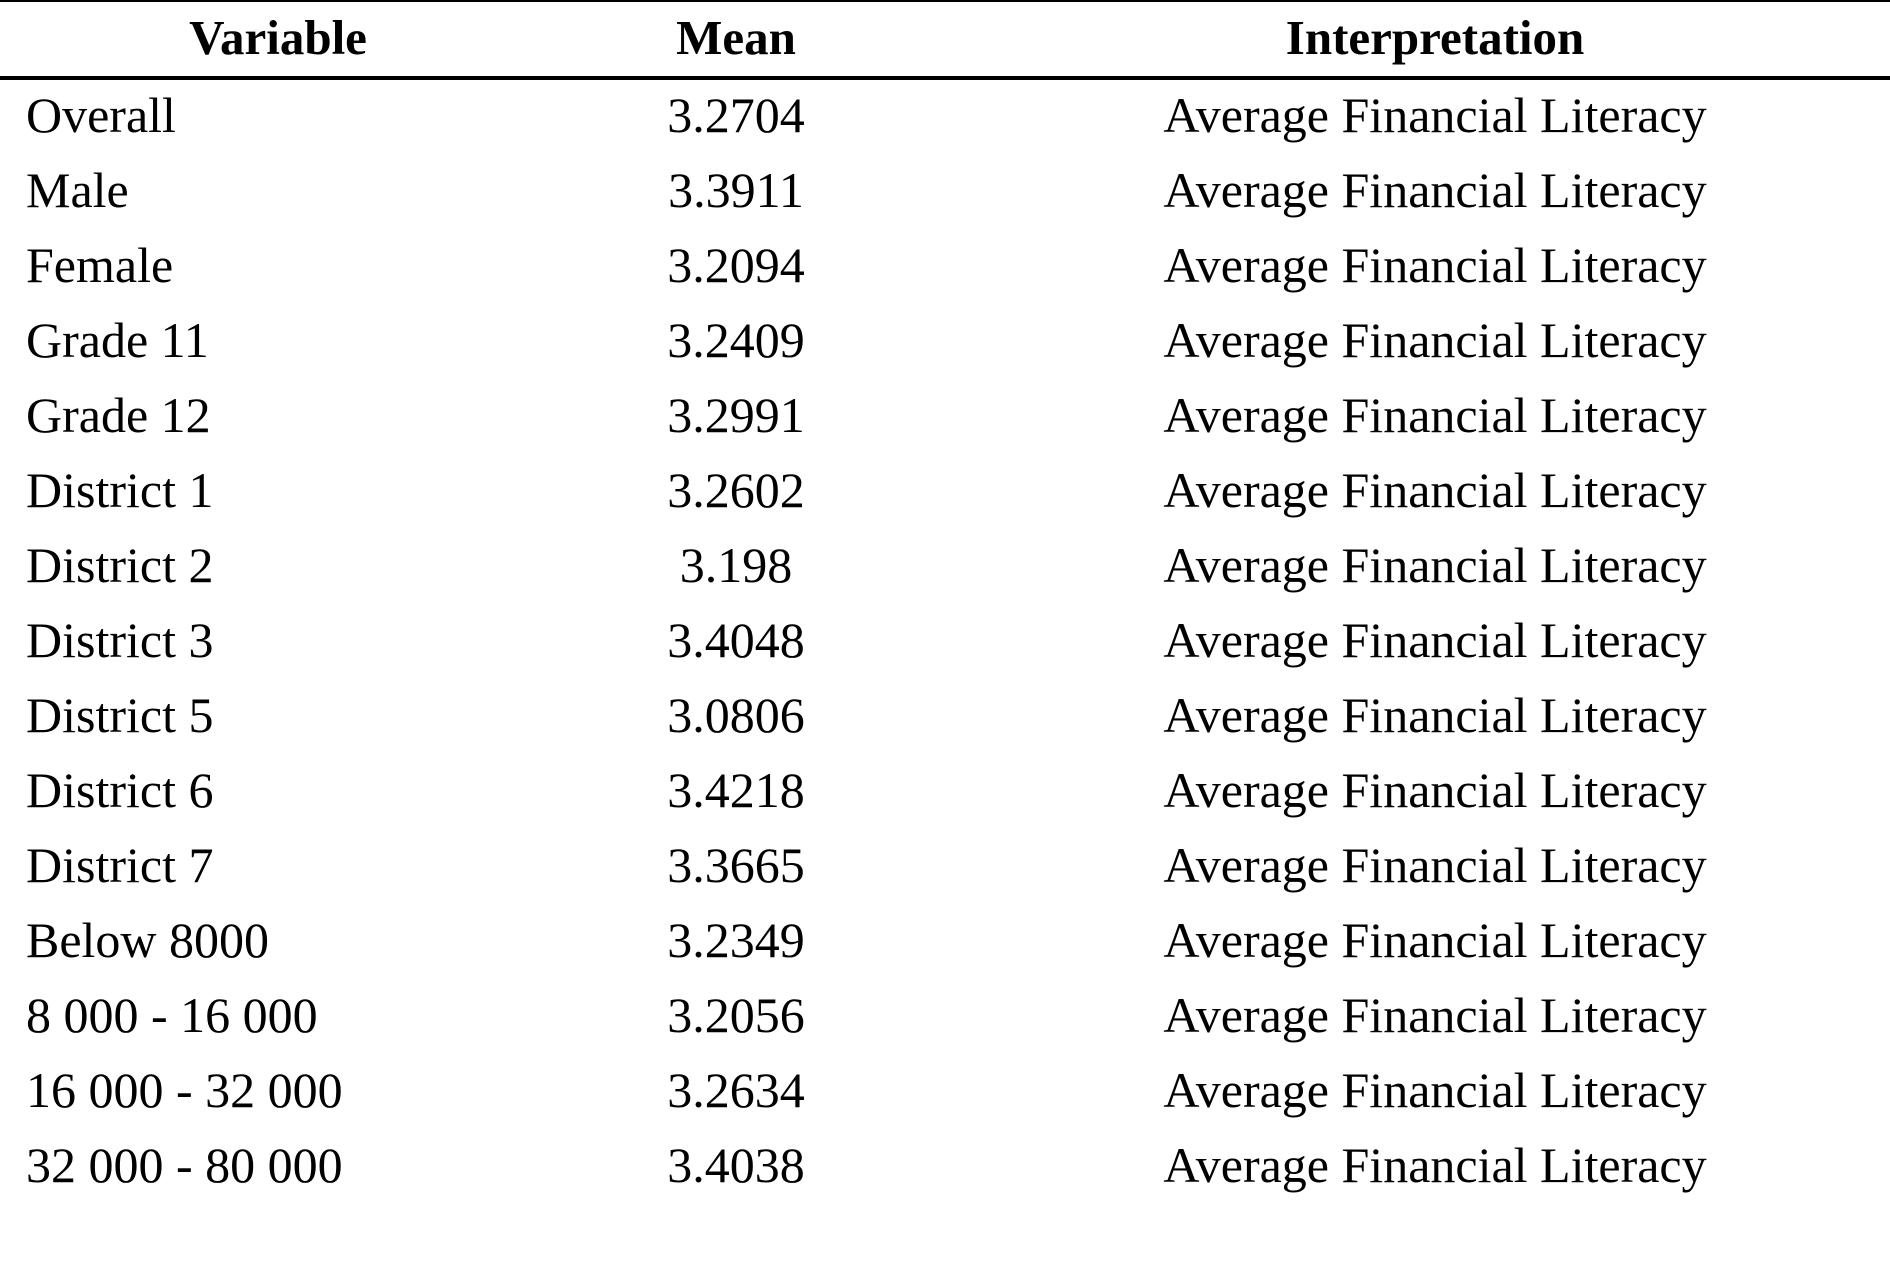 Image resolution: width=1890 pixels, height=1273 pixels. Describe the element at coordinates (736, 1090) in the screenshot. I see `row-mean: 3.2634` at that location.